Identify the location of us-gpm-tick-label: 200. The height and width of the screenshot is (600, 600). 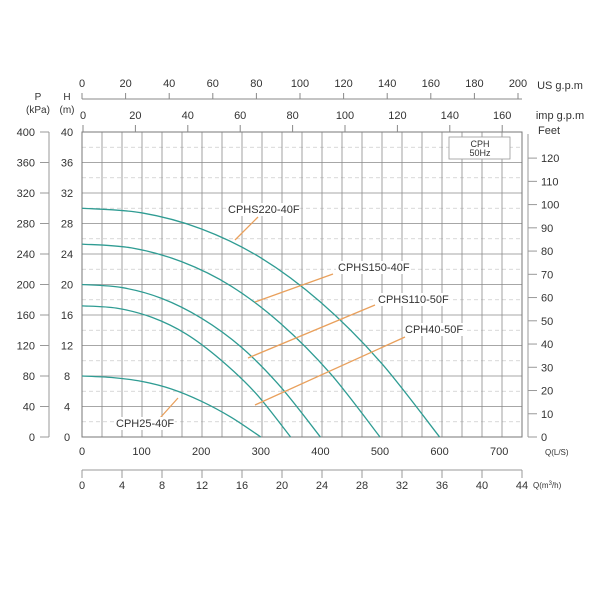
(518, 84).